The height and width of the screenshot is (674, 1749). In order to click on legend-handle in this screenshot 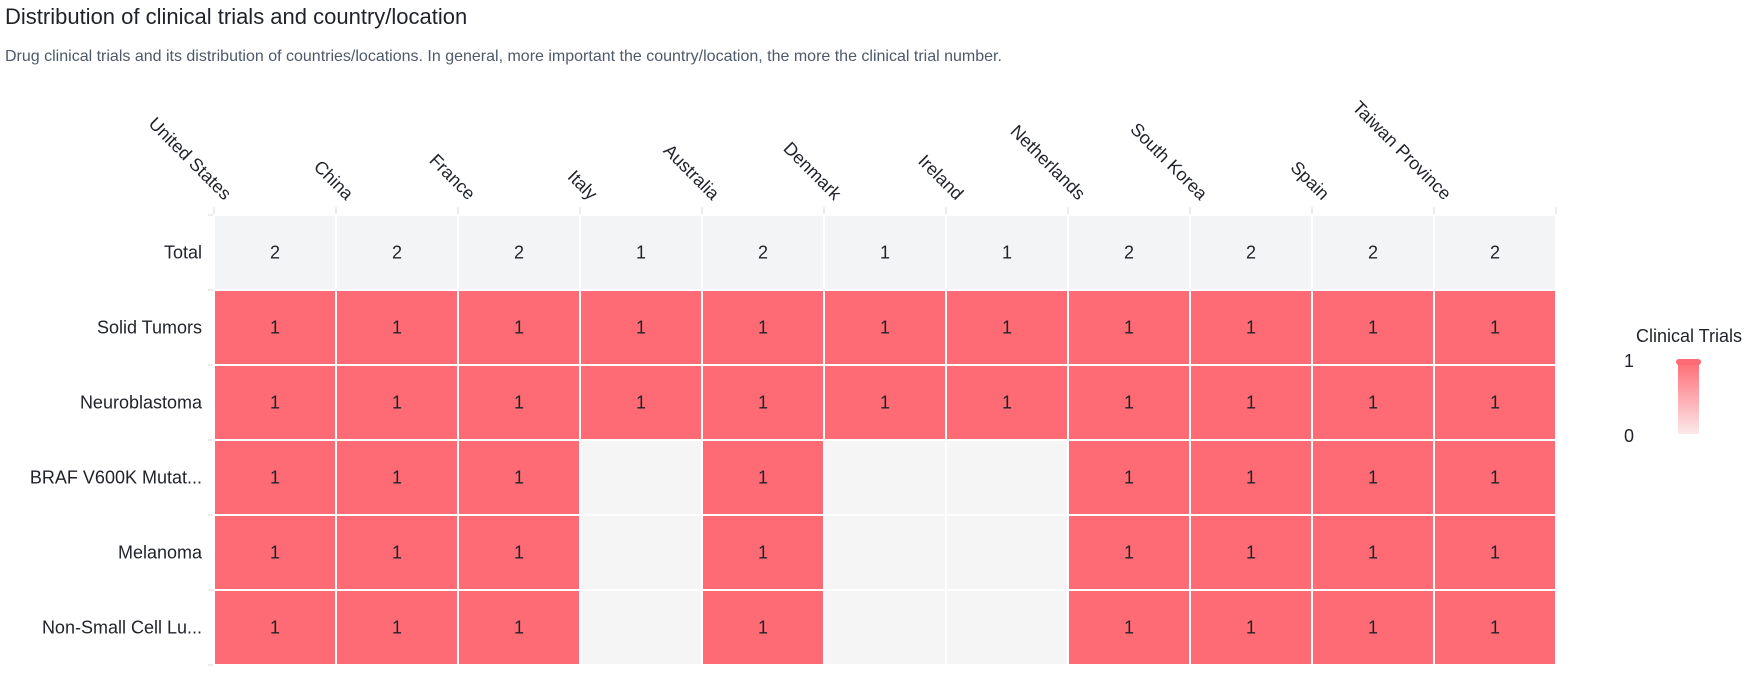, I will do `click(1688, 362)`.